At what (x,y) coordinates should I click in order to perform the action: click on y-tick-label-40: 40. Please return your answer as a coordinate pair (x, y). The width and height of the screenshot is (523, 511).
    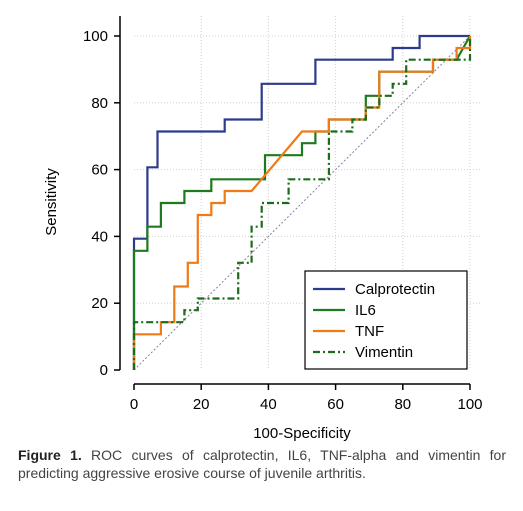
    Looking at the image, I should click on (99, 236).